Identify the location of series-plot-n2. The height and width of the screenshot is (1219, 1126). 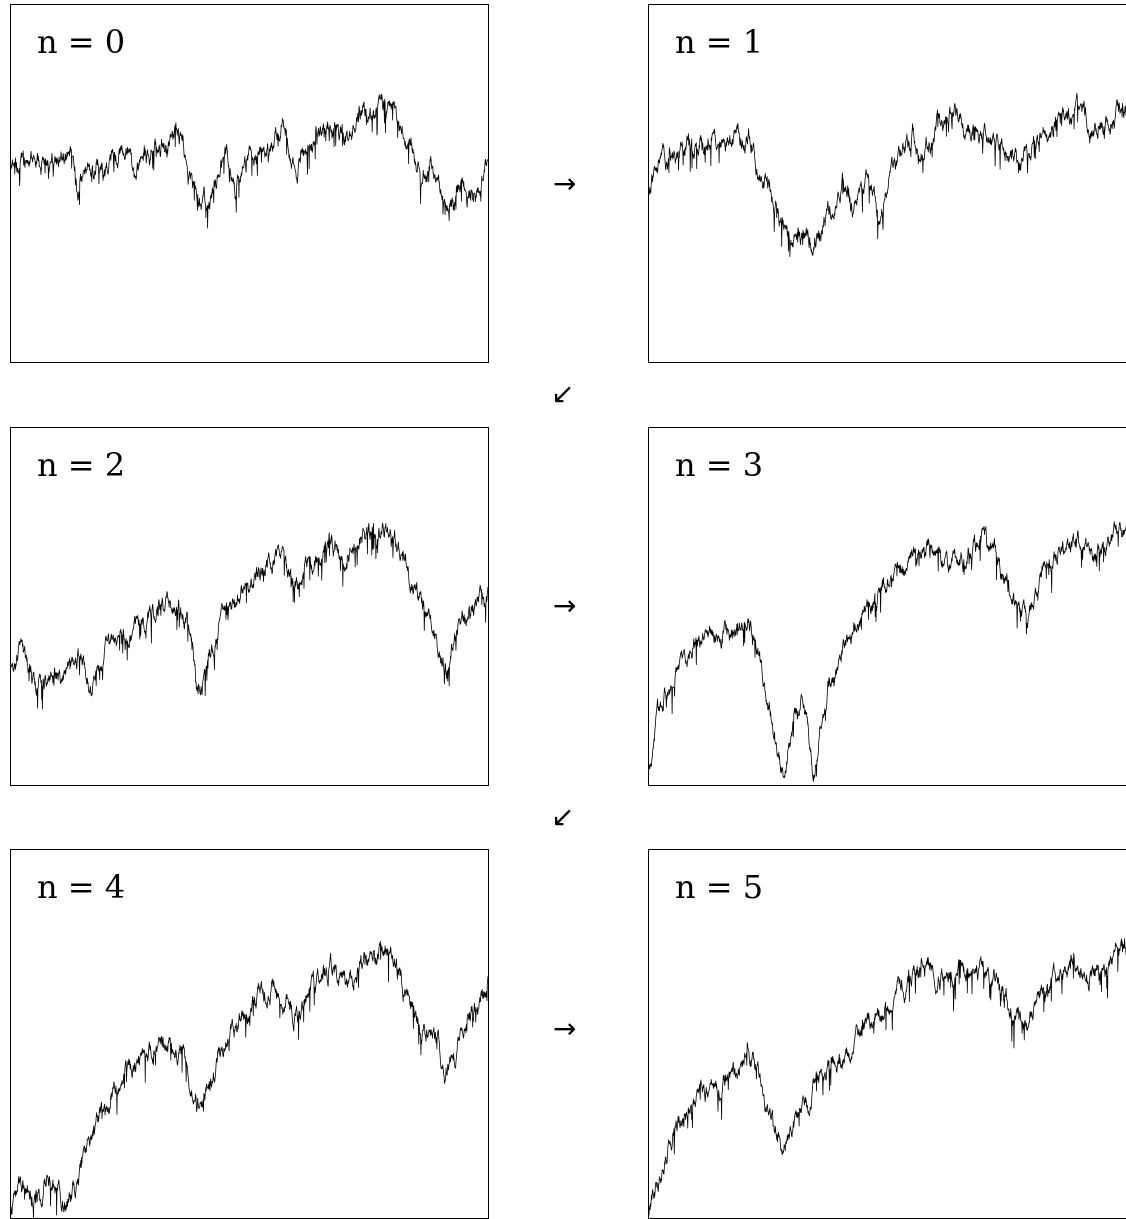
(249, 616).